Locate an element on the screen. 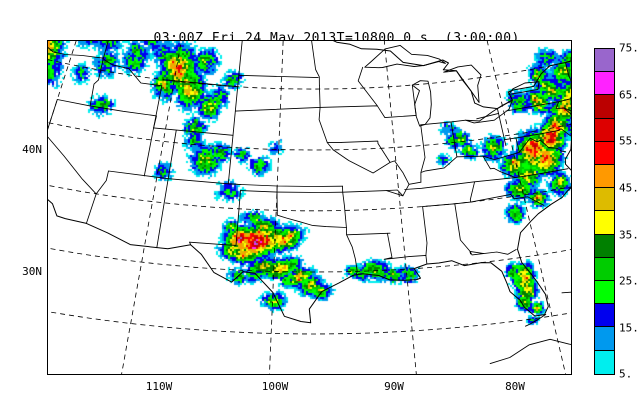  lon-tick-label-90w: 90W is located at coordinates (394, 386).